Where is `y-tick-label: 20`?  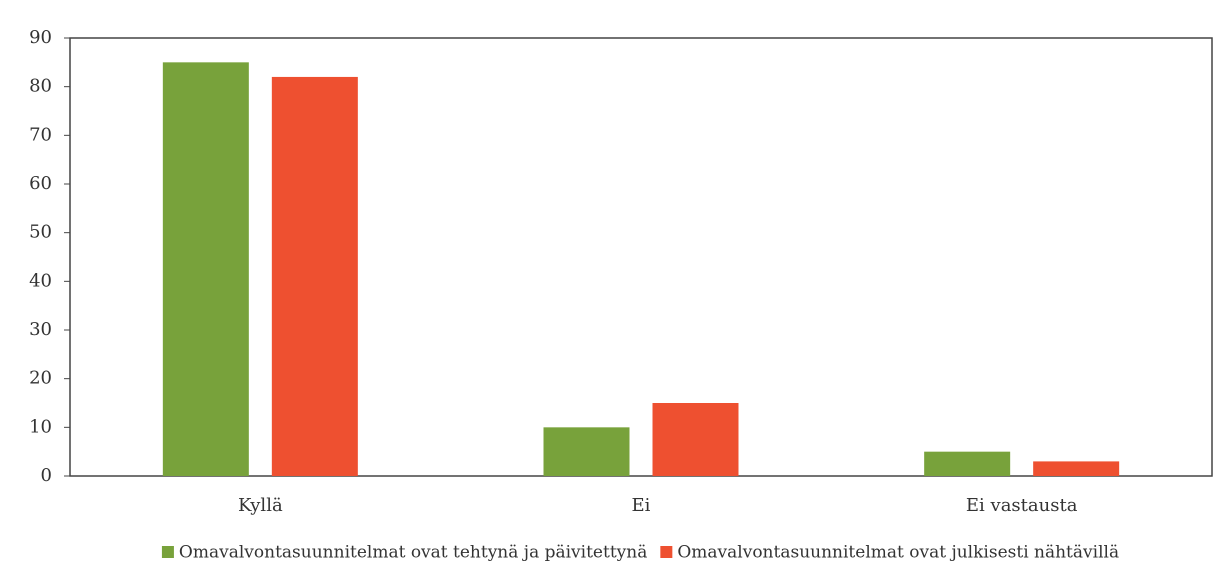 y-tick-label: 20 is located at coordinates (40, 378).